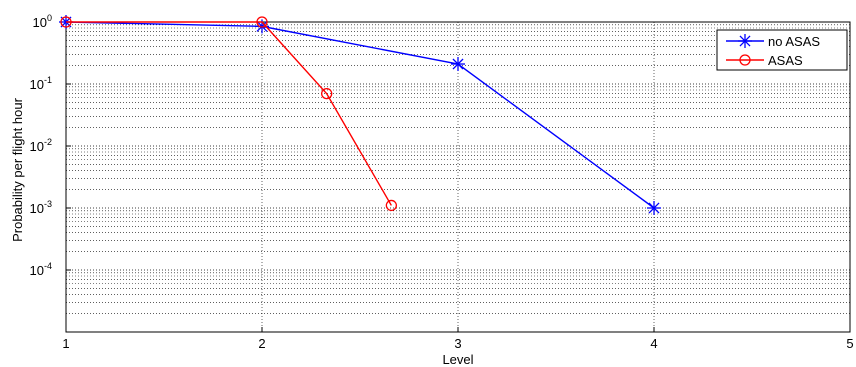 This screenshot has width=856, height=367. I want to click on legend-label: ASAS, so click(785, 60).